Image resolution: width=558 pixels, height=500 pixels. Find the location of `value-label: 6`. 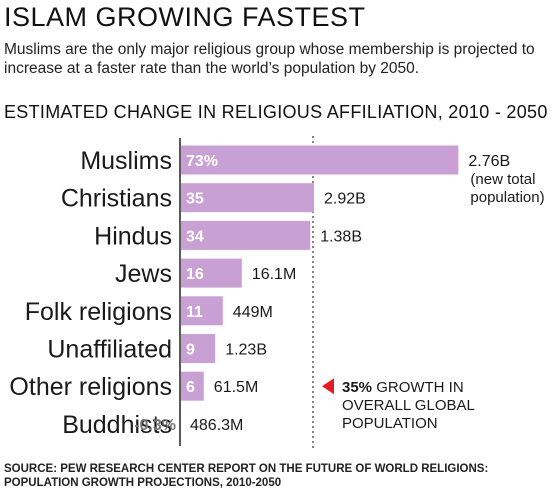

value-label: 6 is located at coordinates (190, 387).